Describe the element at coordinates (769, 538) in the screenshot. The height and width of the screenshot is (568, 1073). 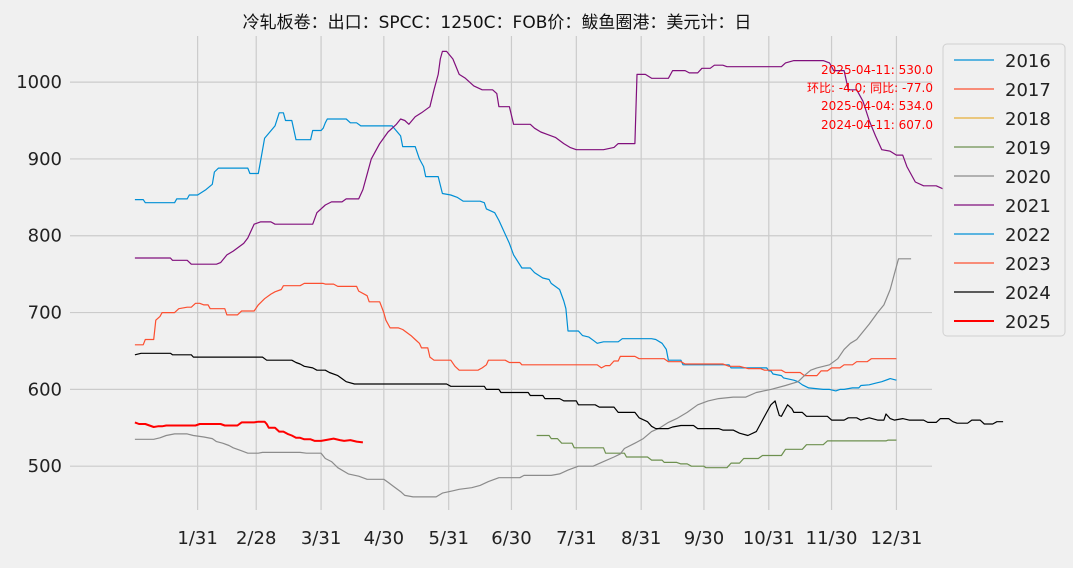
I see `x-tick-label: 10/31` at that location.